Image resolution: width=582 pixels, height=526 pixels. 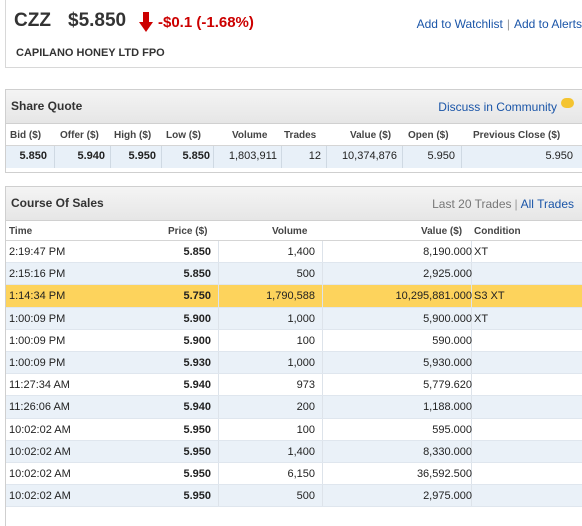 I want to click on col-price: Price ($), so click(x=188, y=231).